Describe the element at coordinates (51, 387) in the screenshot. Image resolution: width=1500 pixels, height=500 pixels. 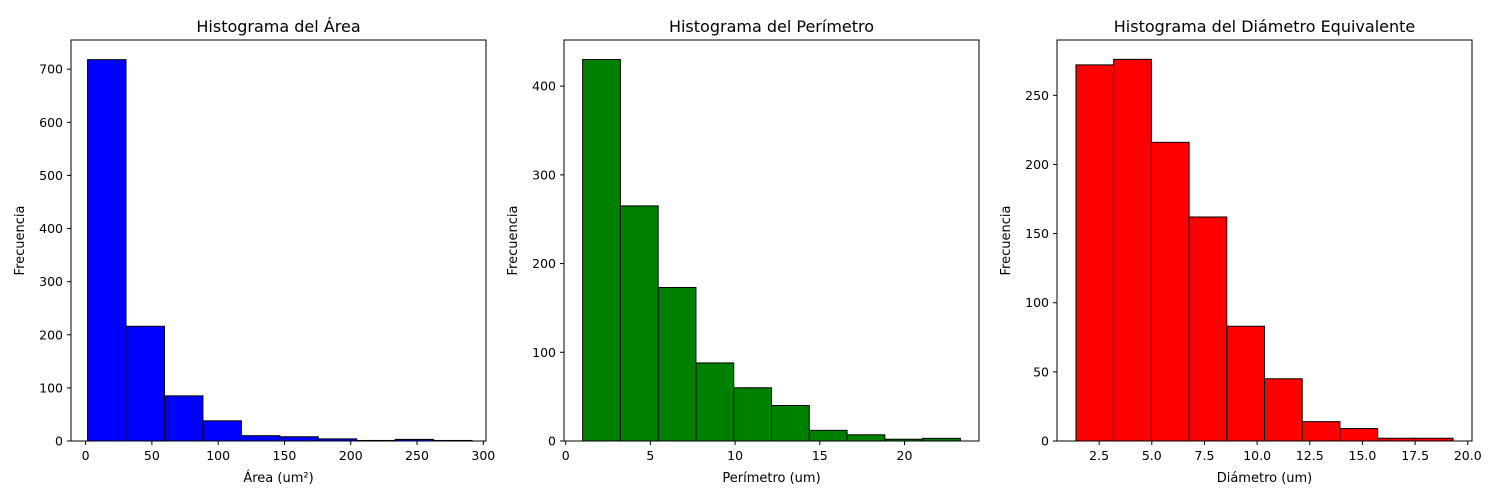
I see `area-y-tick-label-1: 100` at that location.